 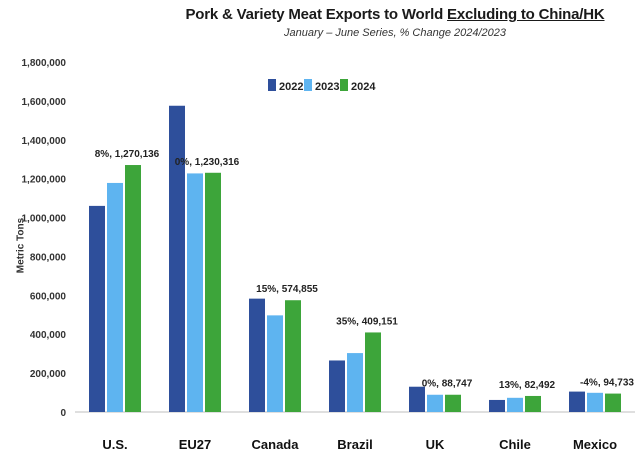 What do you see at coordinates (114, 444) in the screenshot?
I see `x-tick-label: U.S.` at bounding box center [114, 444].